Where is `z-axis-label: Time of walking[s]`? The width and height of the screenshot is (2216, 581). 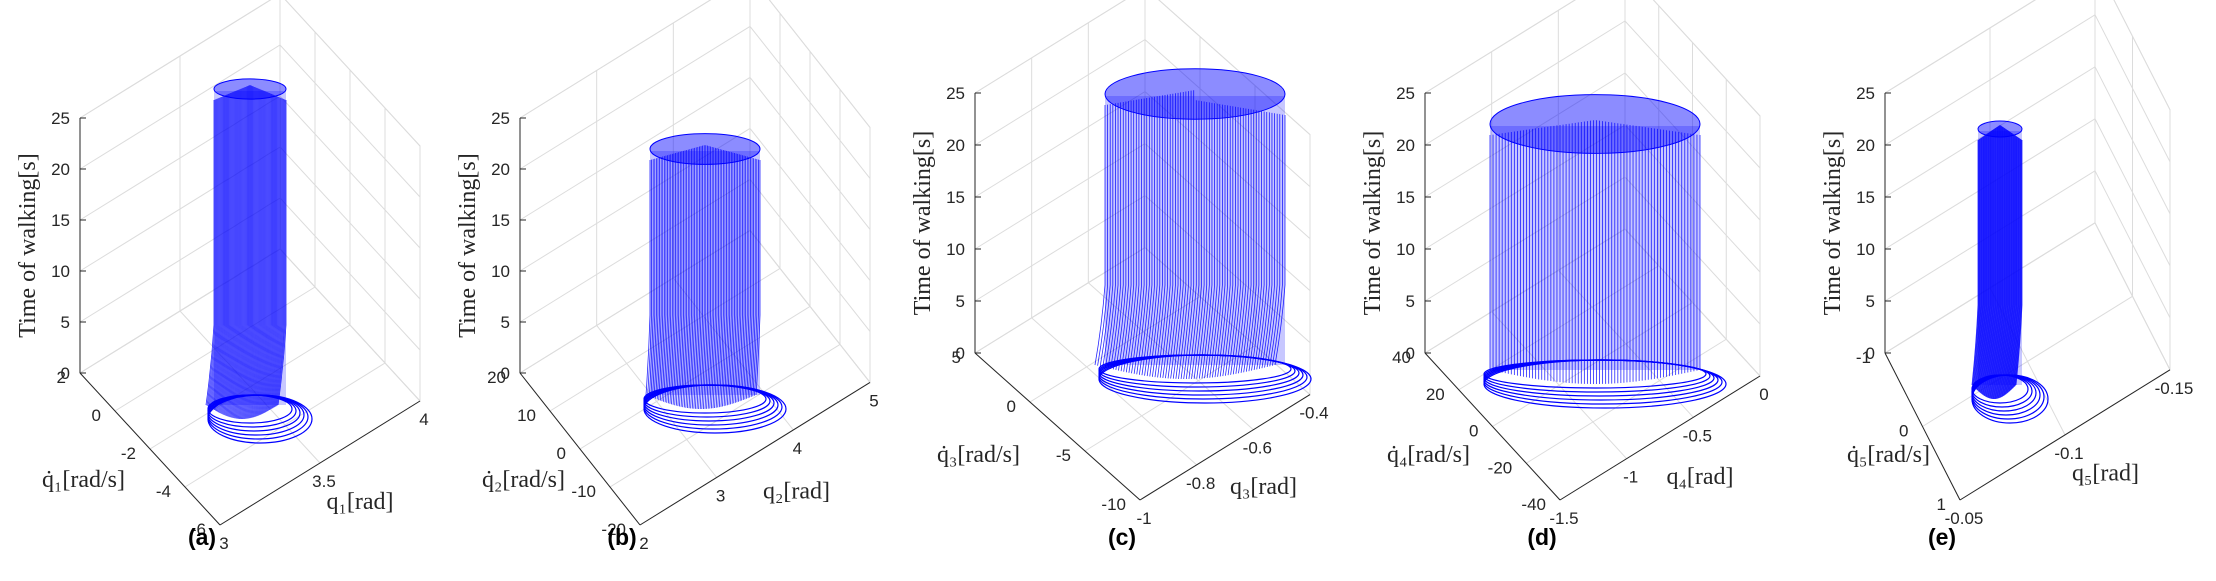 z-axis-label: Time of walking[s] is located at coordinates (1373, 223).